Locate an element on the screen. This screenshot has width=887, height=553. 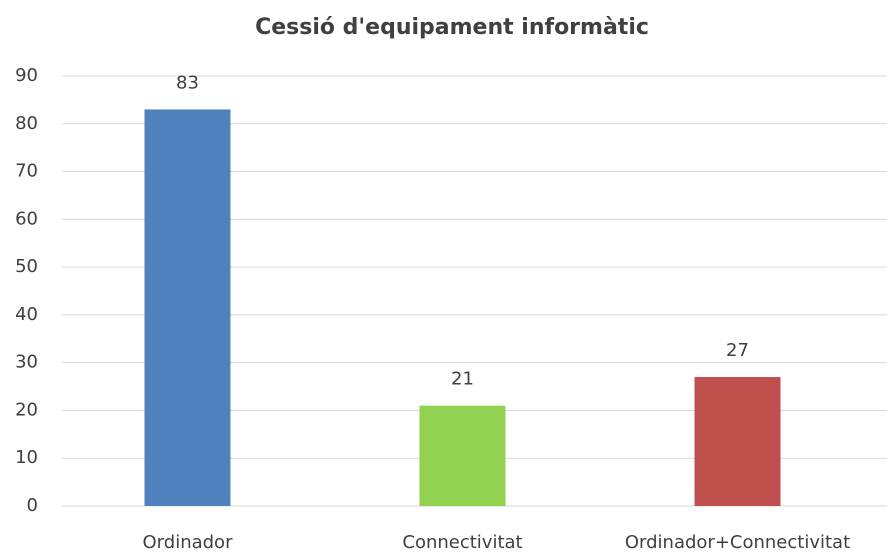
y-tick-label: 40 is located at coordinates (26, 314).